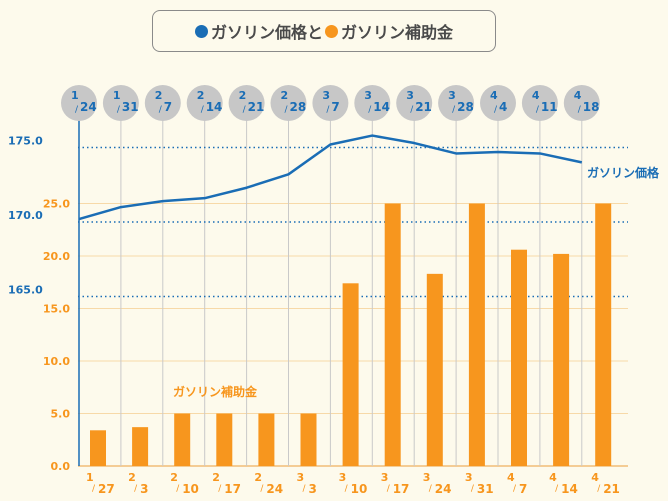 This screenshot has height=501, width=668. Describe the element at coordinates (523, 489) in the screenshot. I see `subsidy-date-day: 7` at that location.